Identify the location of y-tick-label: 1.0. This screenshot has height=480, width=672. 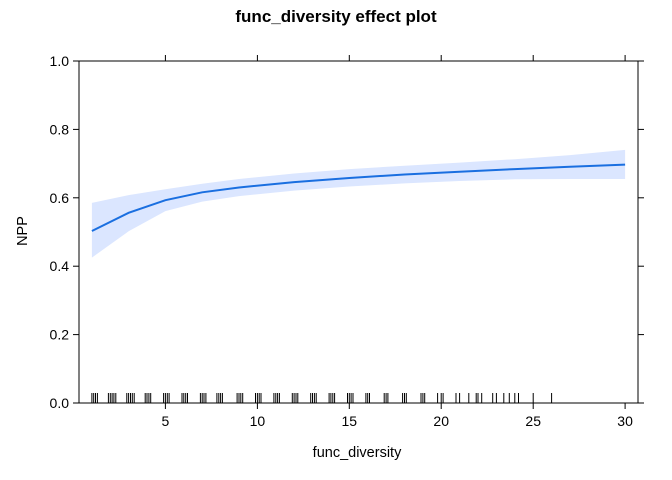
(60, 61).